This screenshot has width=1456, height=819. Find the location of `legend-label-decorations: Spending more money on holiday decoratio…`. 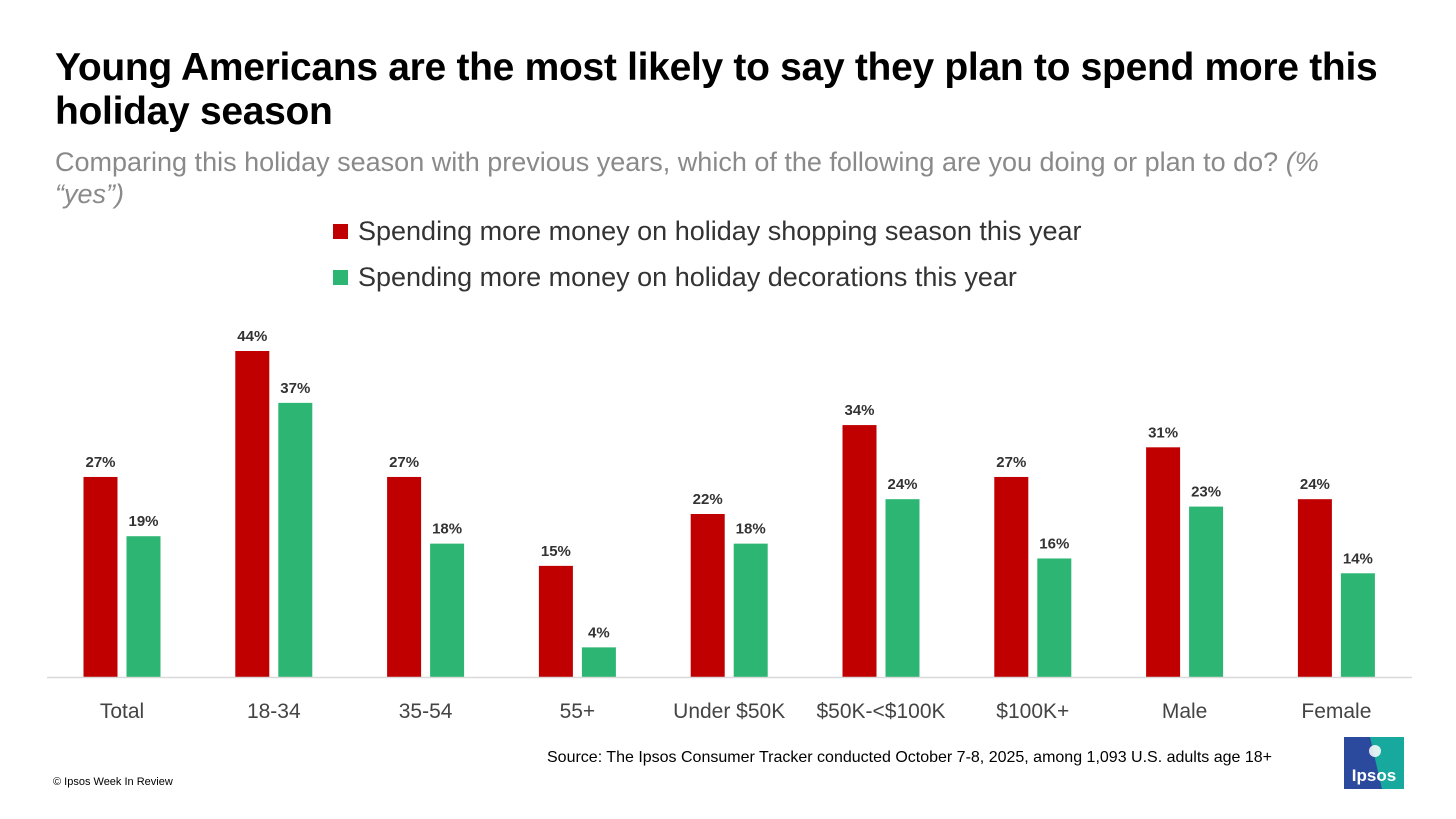

legend-label-decorations: Spending more money on holiday decoratio… is located at coordinates (687, 276).